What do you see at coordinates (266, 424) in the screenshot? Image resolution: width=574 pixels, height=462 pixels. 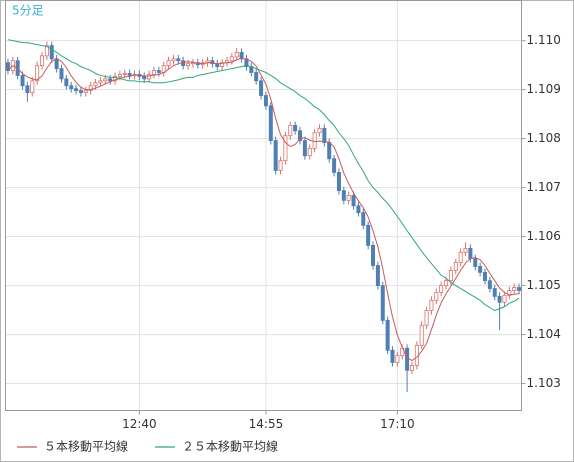 I see `x-tick-label: 14:55` at bounding box center [266, 424].